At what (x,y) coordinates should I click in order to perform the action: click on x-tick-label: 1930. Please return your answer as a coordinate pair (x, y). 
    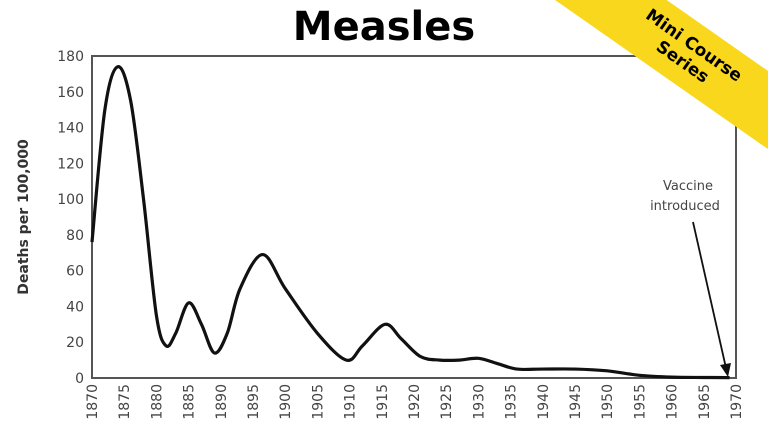
    Looking at the image, I should click on (479, 402).